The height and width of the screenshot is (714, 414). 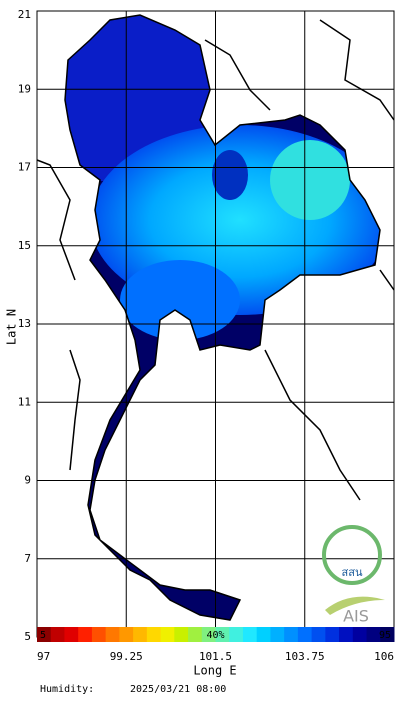 What do you see at coordinates (384, 656) in the screenshot?
I see `x-tick-label: 106` at bounding box center [384, 656].